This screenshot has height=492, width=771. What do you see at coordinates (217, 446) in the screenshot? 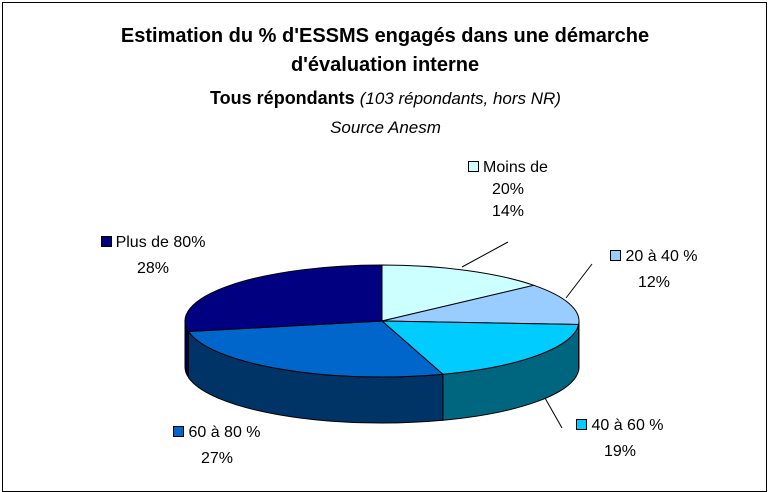
I see `data-label: 60 à 80 % 27%` at bounding box center [217, 446].